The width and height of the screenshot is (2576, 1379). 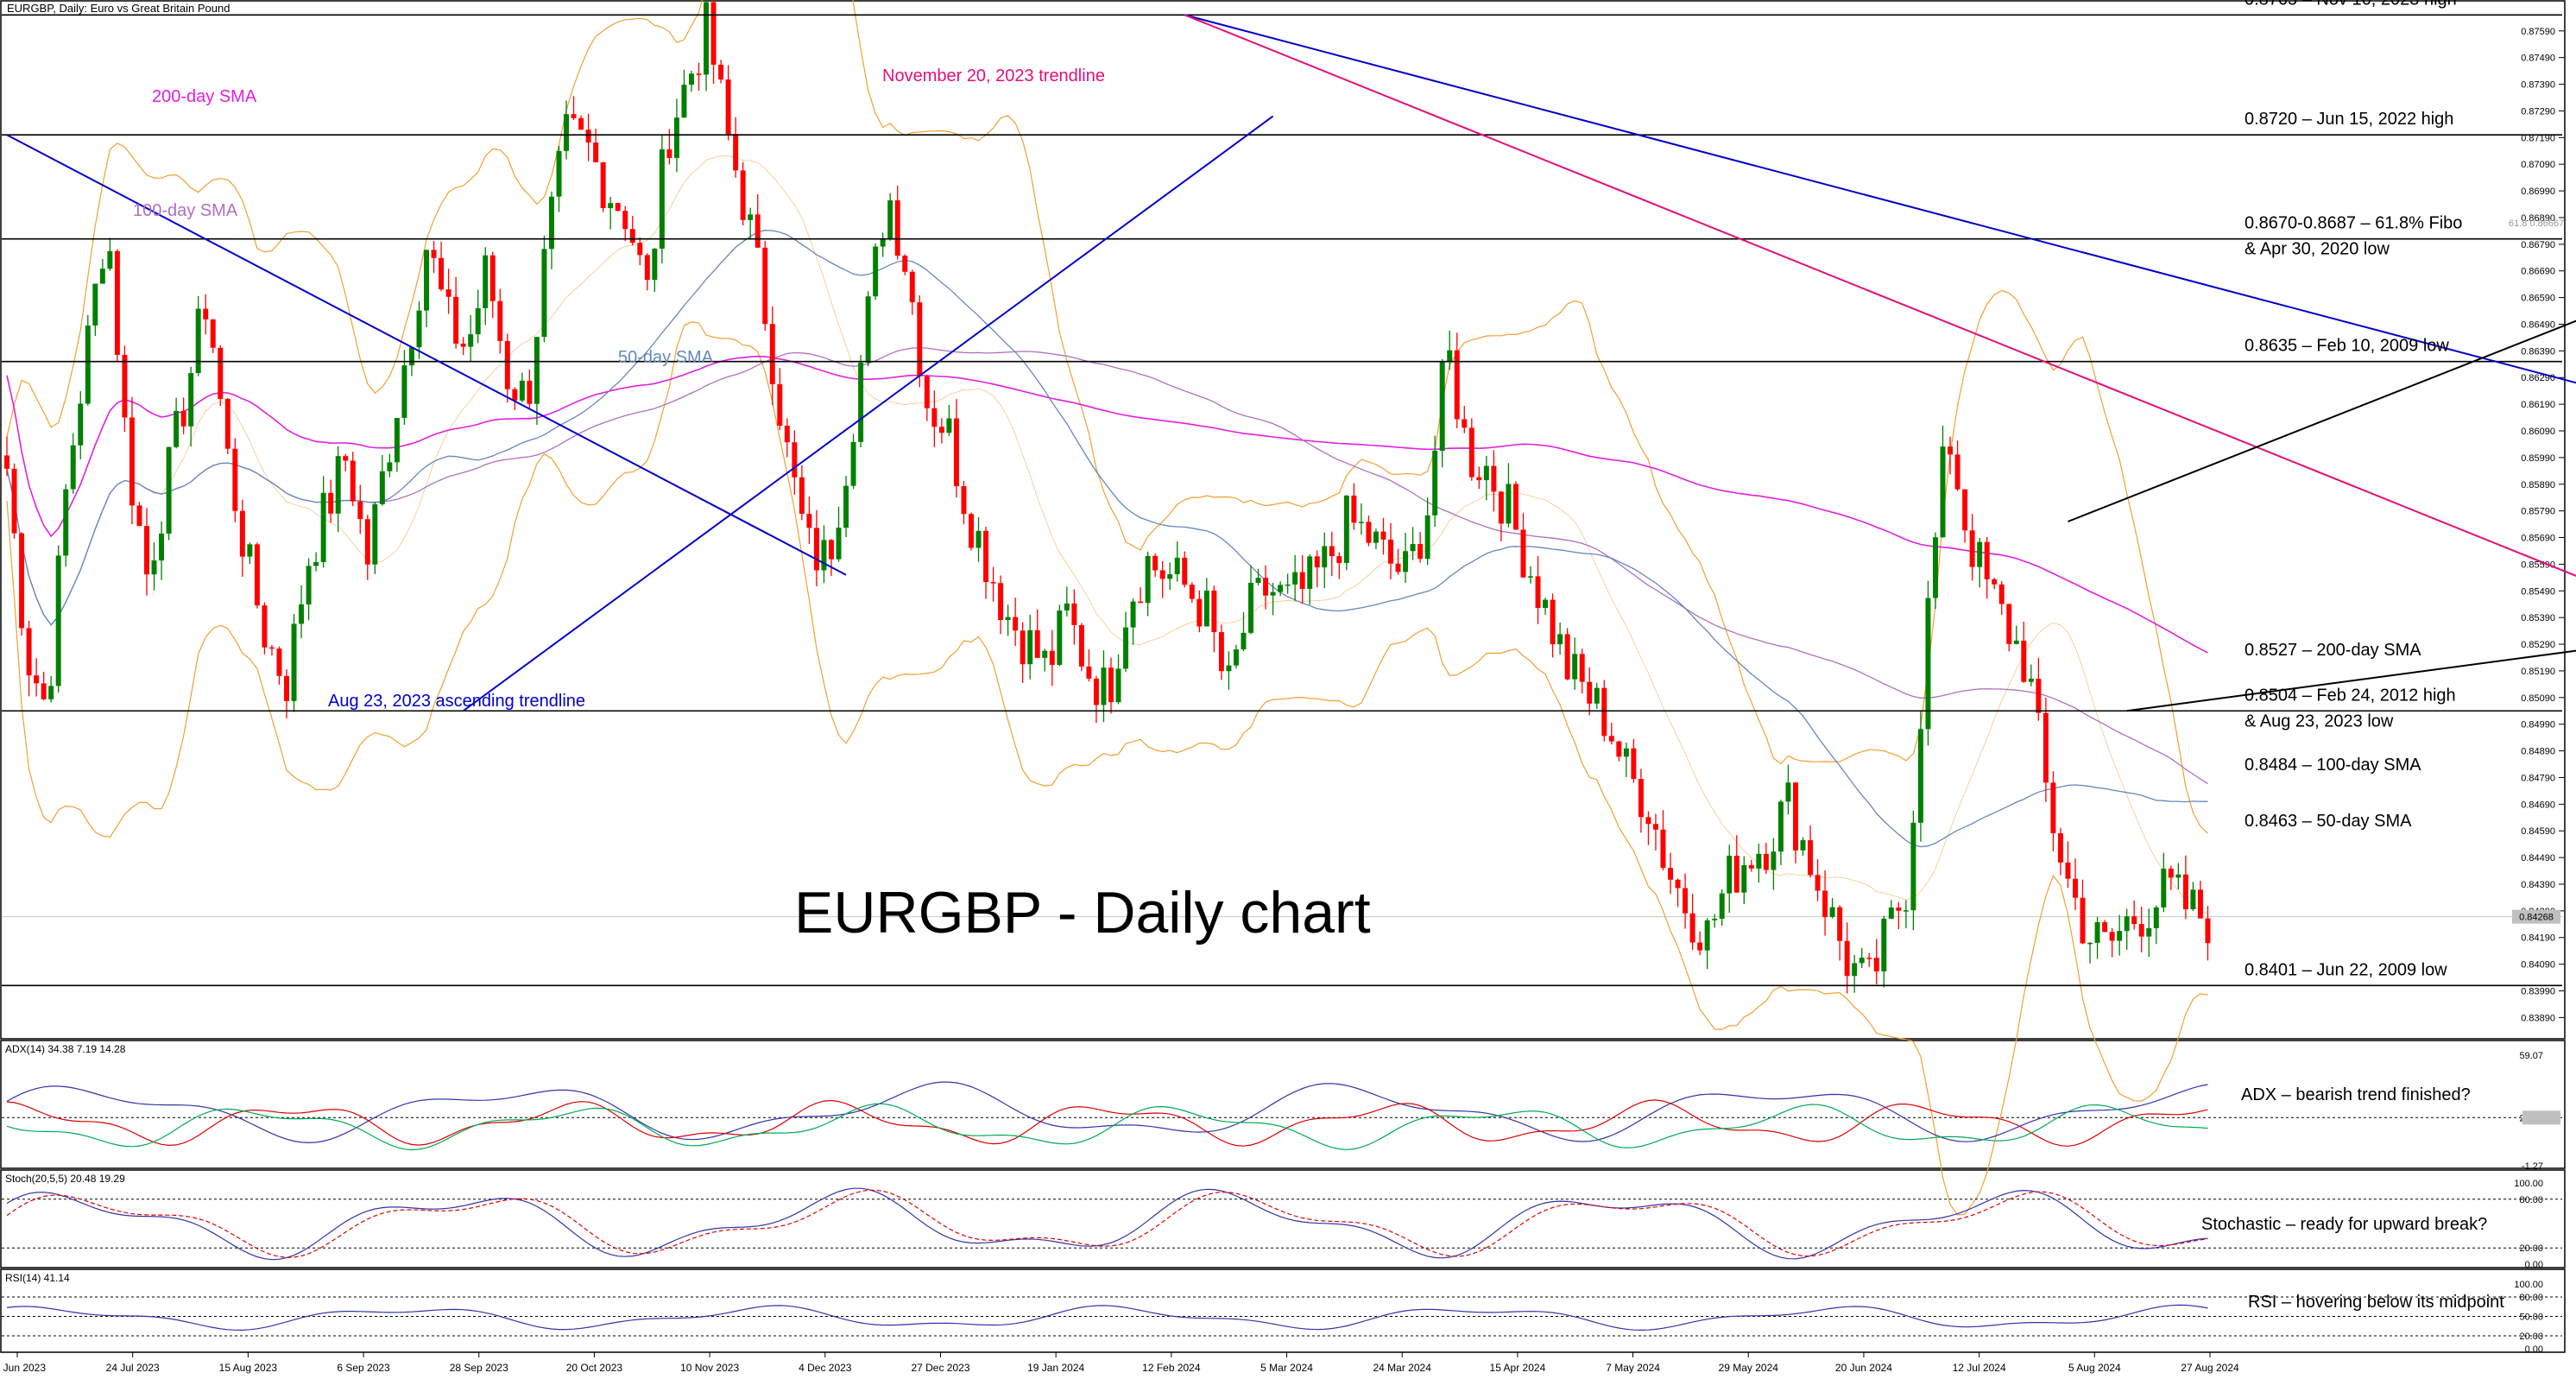 I want to click on time-tick-label: 7 May 2024, so click(x=1633, y=1368).